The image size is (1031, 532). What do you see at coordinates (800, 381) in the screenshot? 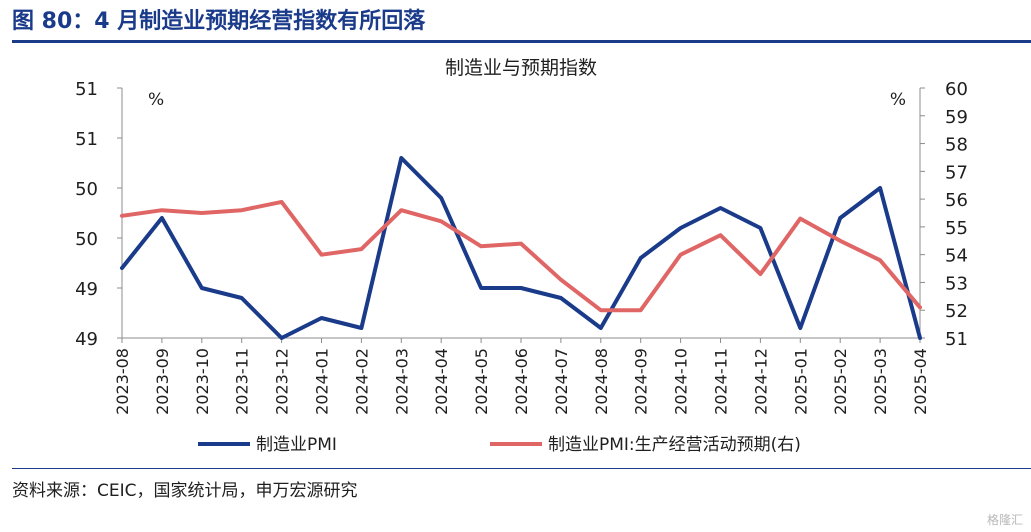
I see `x-axis-tick-label: 2025-01` at bounding box center [800, 381].